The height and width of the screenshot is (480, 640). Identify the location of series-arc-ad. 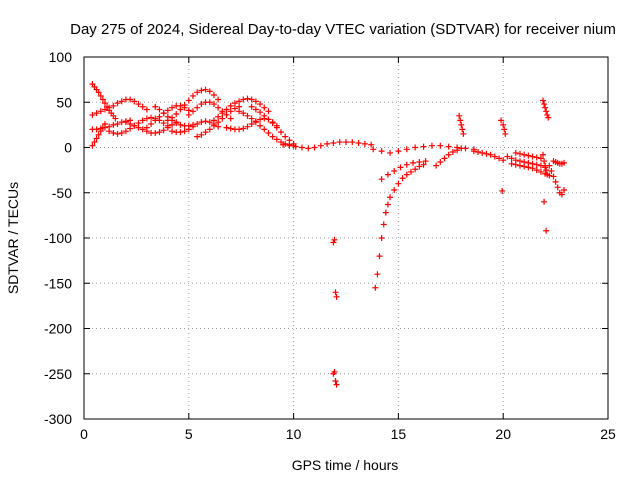
(546, 109).